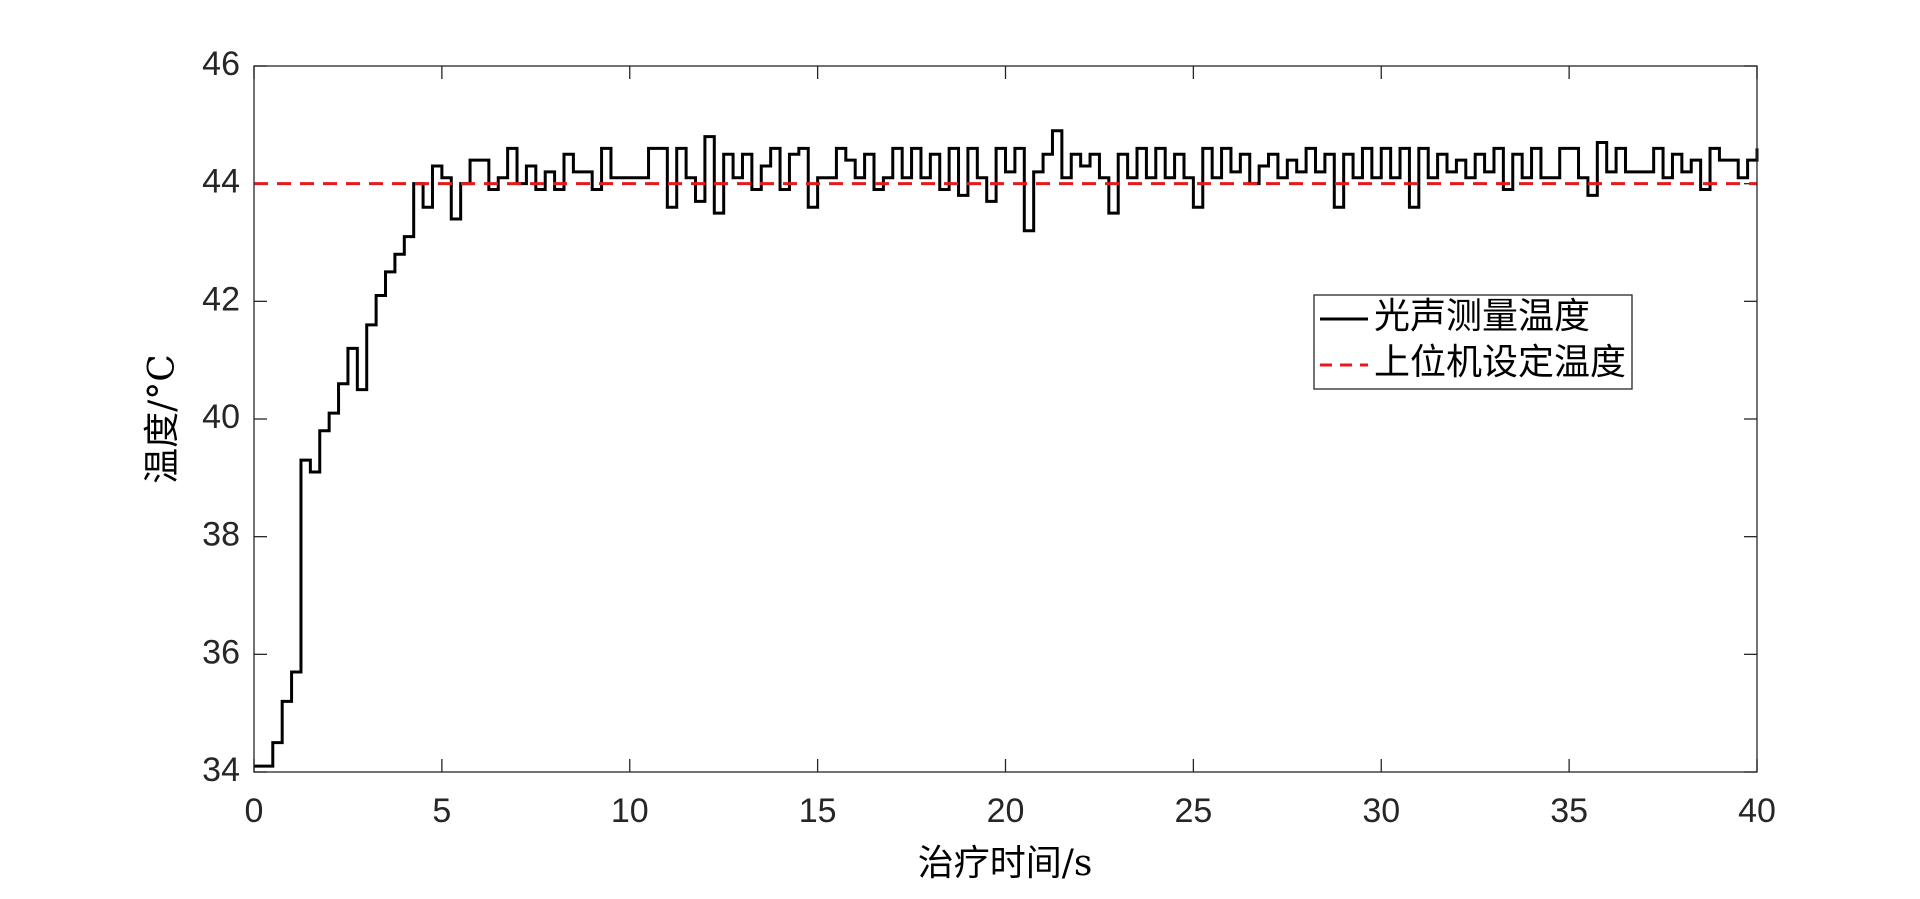 This screenshot has height=899, width=1920. What do you see at coordinates (221, 652) in the screenshot?
I see `y-tick-label: 36` at bounding box center [221, 652].